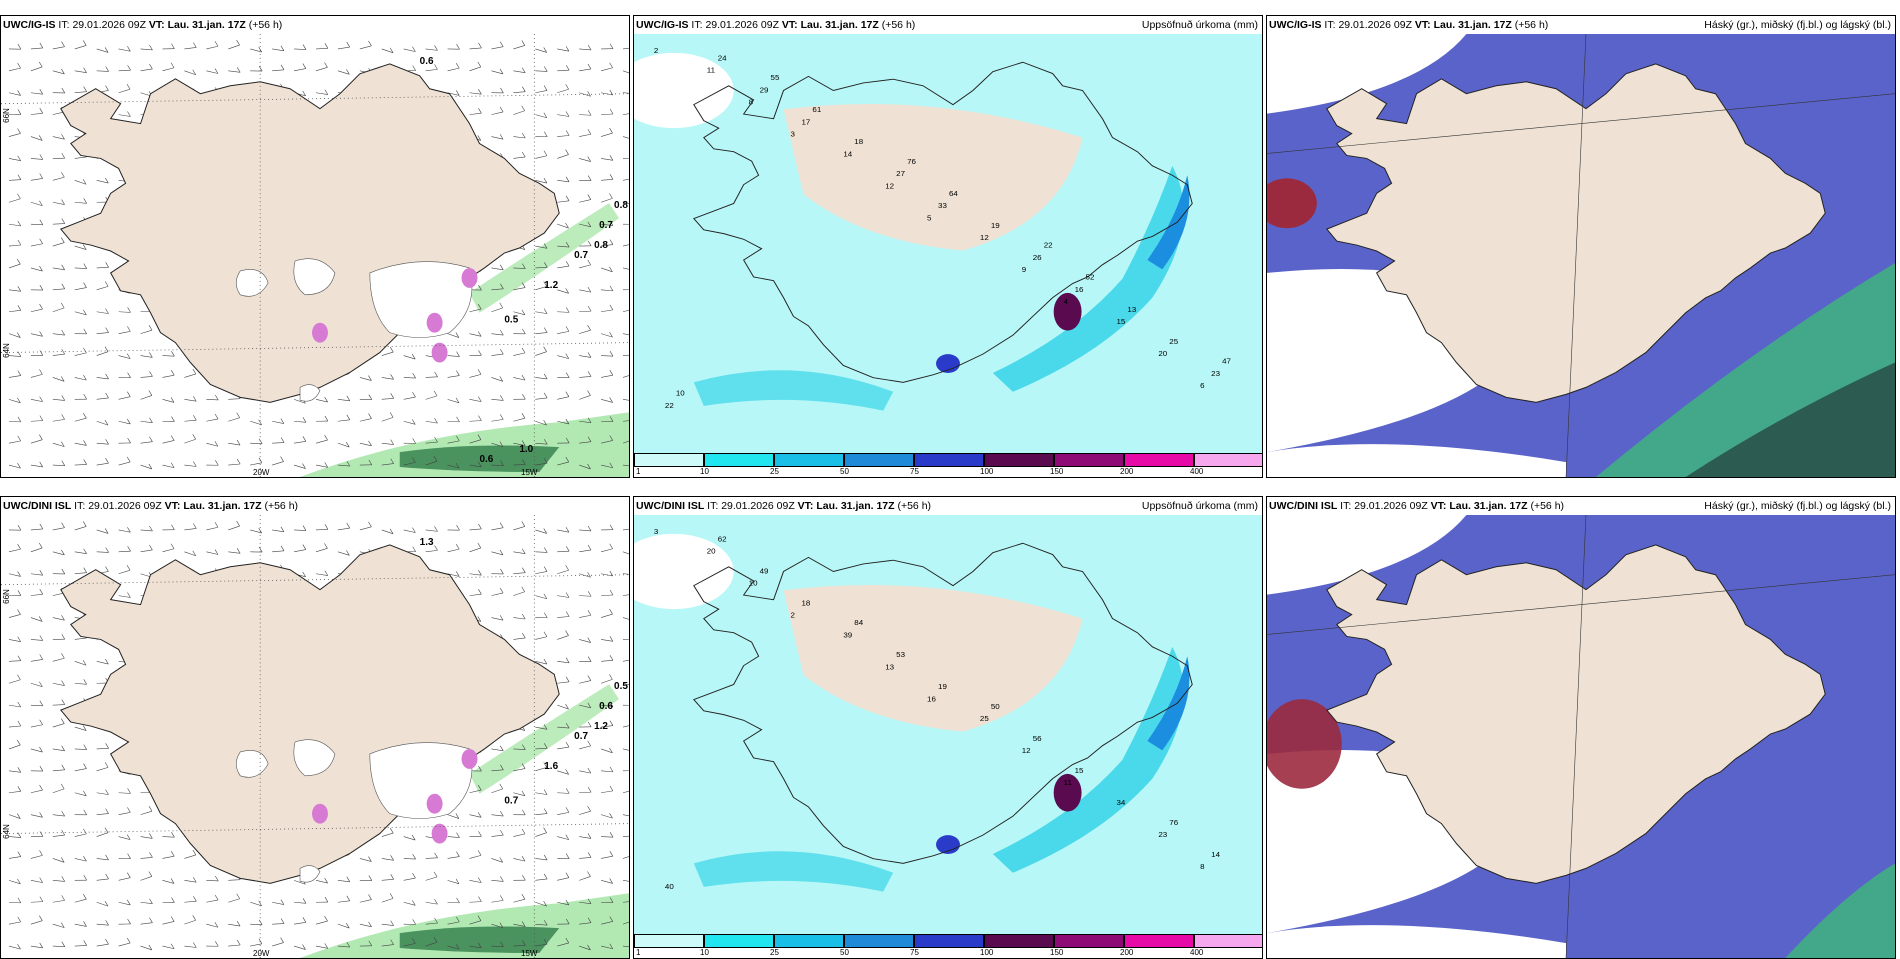  I want to click on precip-value-label: 49, so click(764, 571).